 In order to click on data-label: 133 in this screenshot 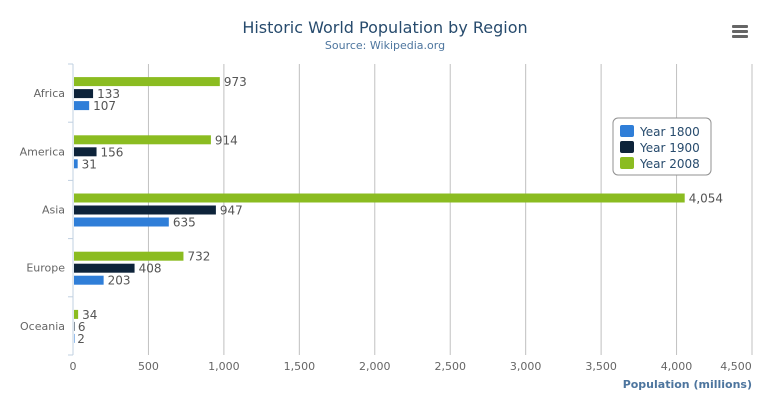, I will do `click(108, 94)`.